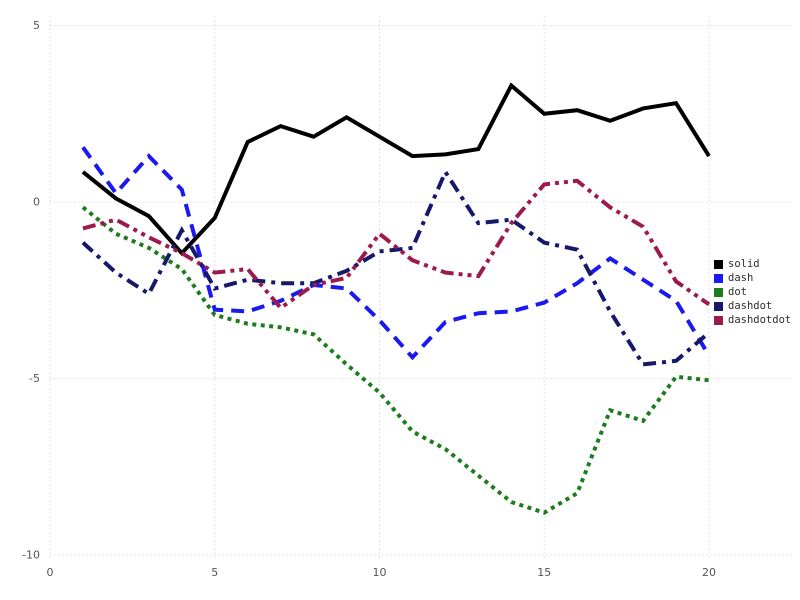 This screenshot has width=800, height=600. I want to click on legend-item-dashdot: dashdot, so click(752, 306).